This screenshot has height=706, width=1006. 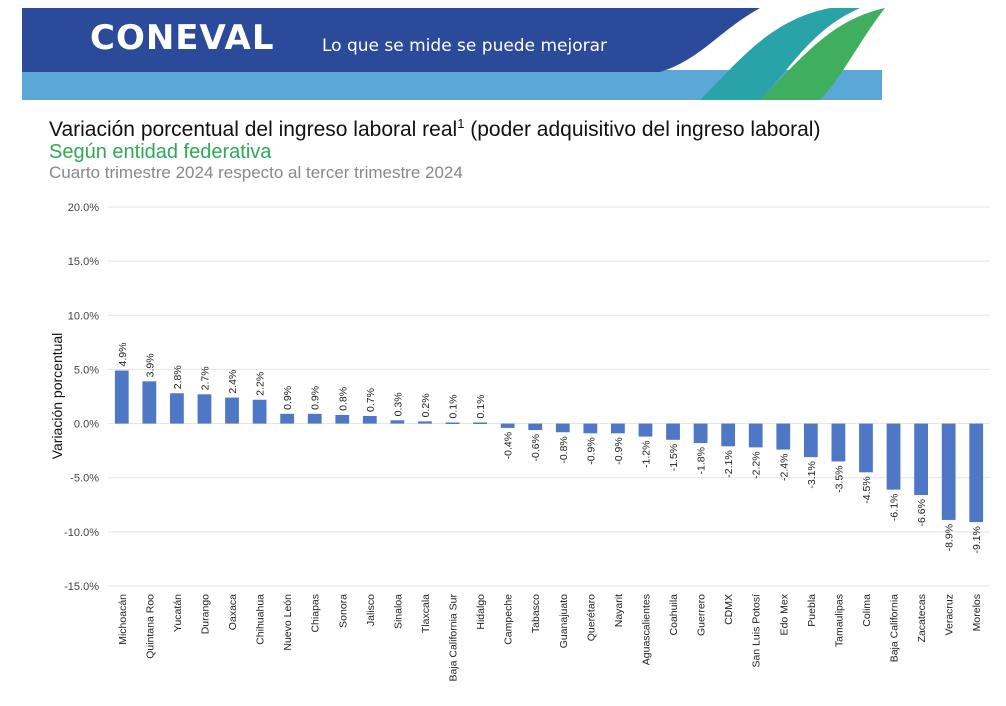 I want to click on category-label: Chiapas, so click(x=316, y=613).